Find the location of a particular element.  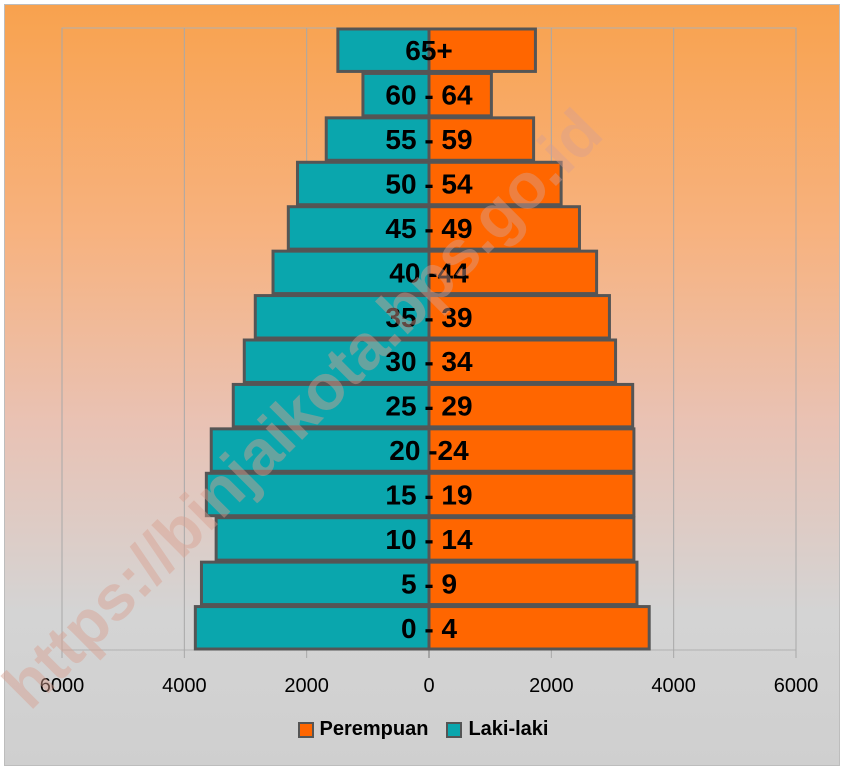

legend: Perempuan Laki-laki is located at coordinates (423, 729).